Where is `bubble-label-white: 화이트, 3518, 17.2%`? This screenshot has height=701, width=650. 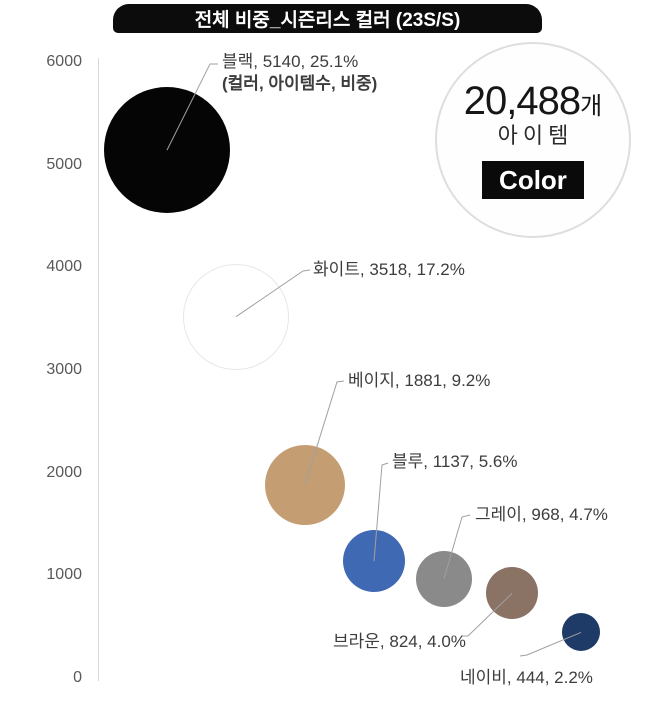 bubble-label-white: 화이트, 3518, 17.2% is located at coordinates (389, 269).